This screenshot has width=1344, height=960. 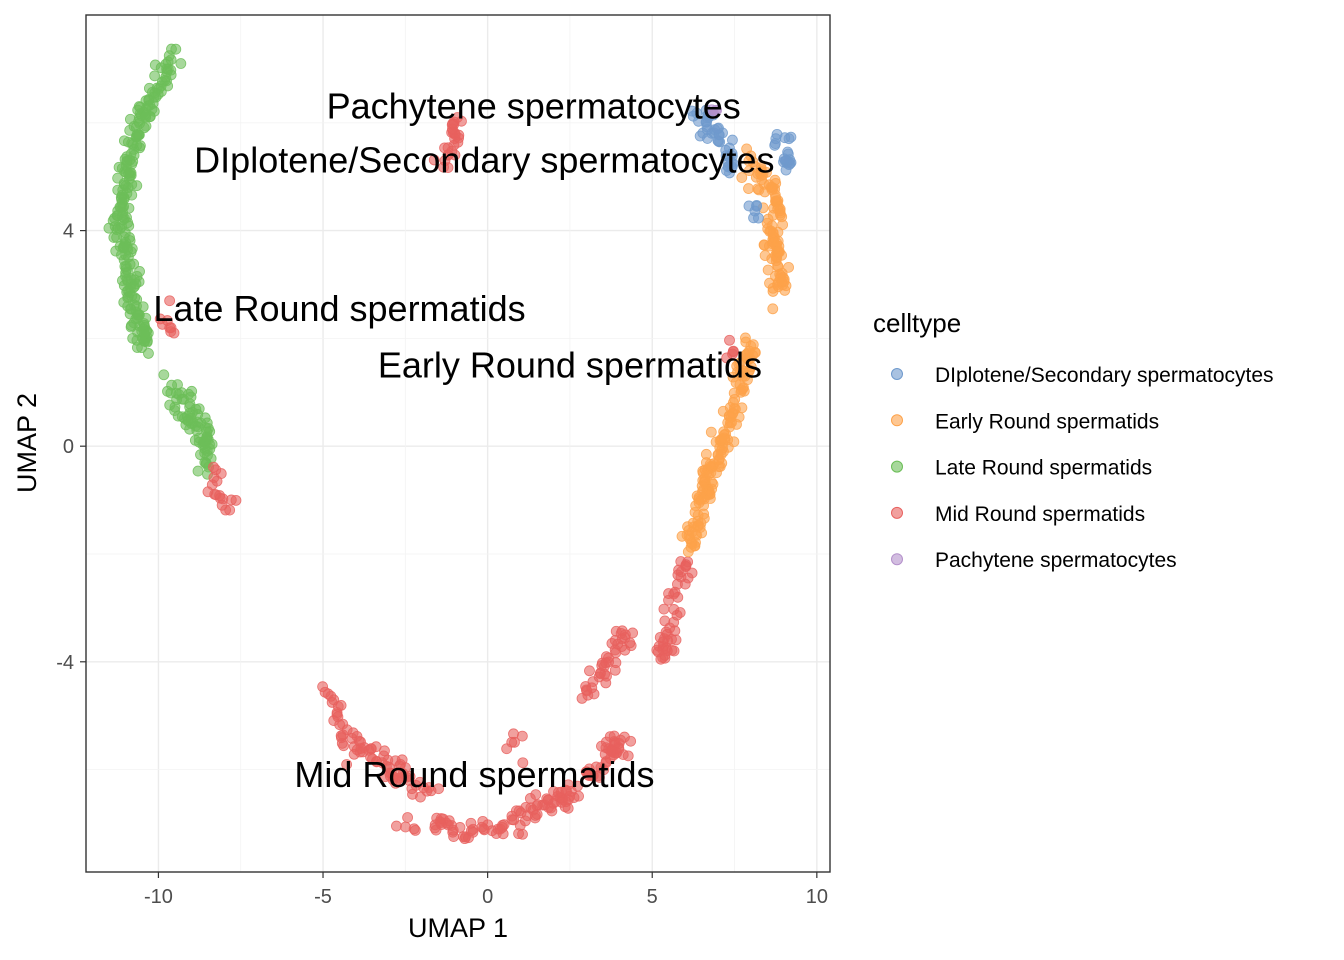 I want to click on series-late-round-spermatids, so click(x=160, y=261).